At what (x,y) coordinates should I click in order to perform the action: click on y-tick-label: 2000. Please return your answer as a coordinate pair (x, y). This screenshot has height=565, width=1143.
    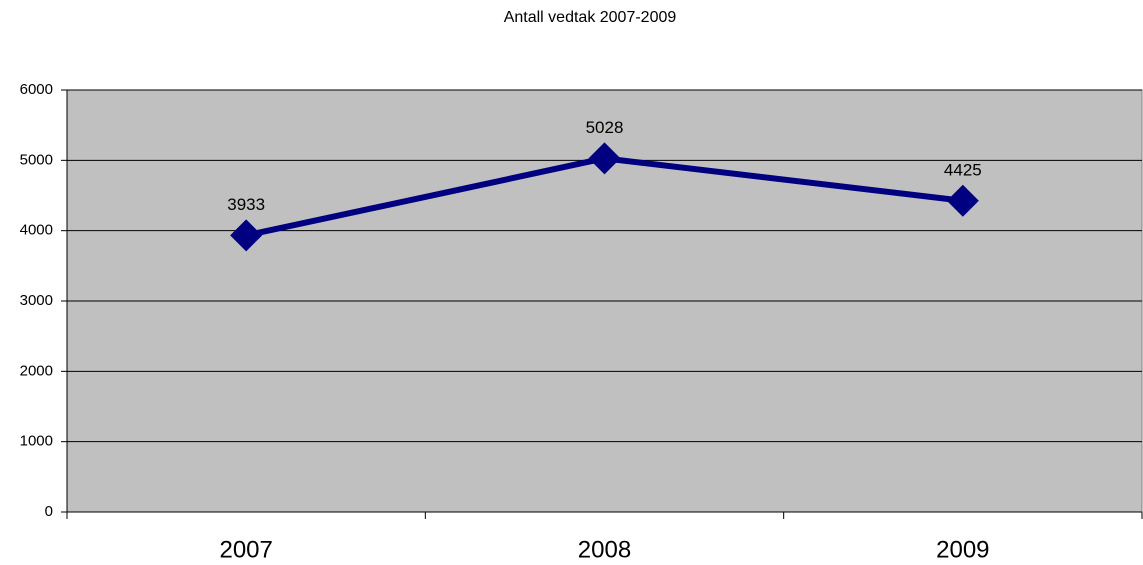
    Looking at the image, I should click on (36, 370).